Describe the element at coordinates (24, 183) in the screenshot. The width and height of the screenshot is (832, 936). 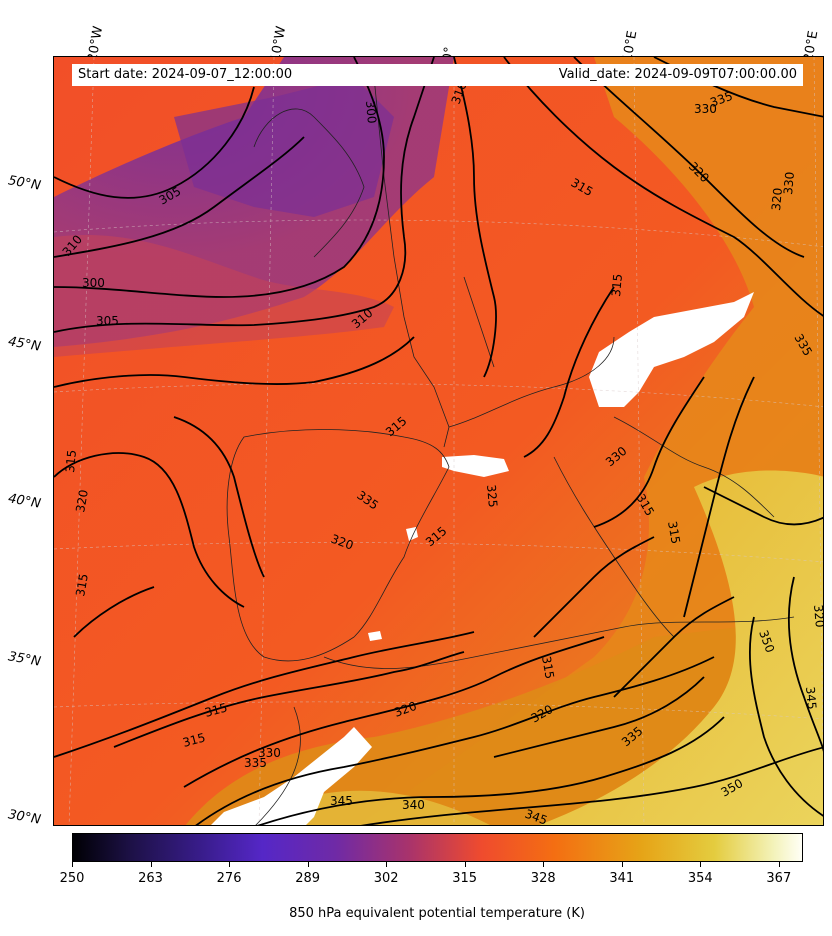
I see `latitude-label-50n: 50°N` at that location.